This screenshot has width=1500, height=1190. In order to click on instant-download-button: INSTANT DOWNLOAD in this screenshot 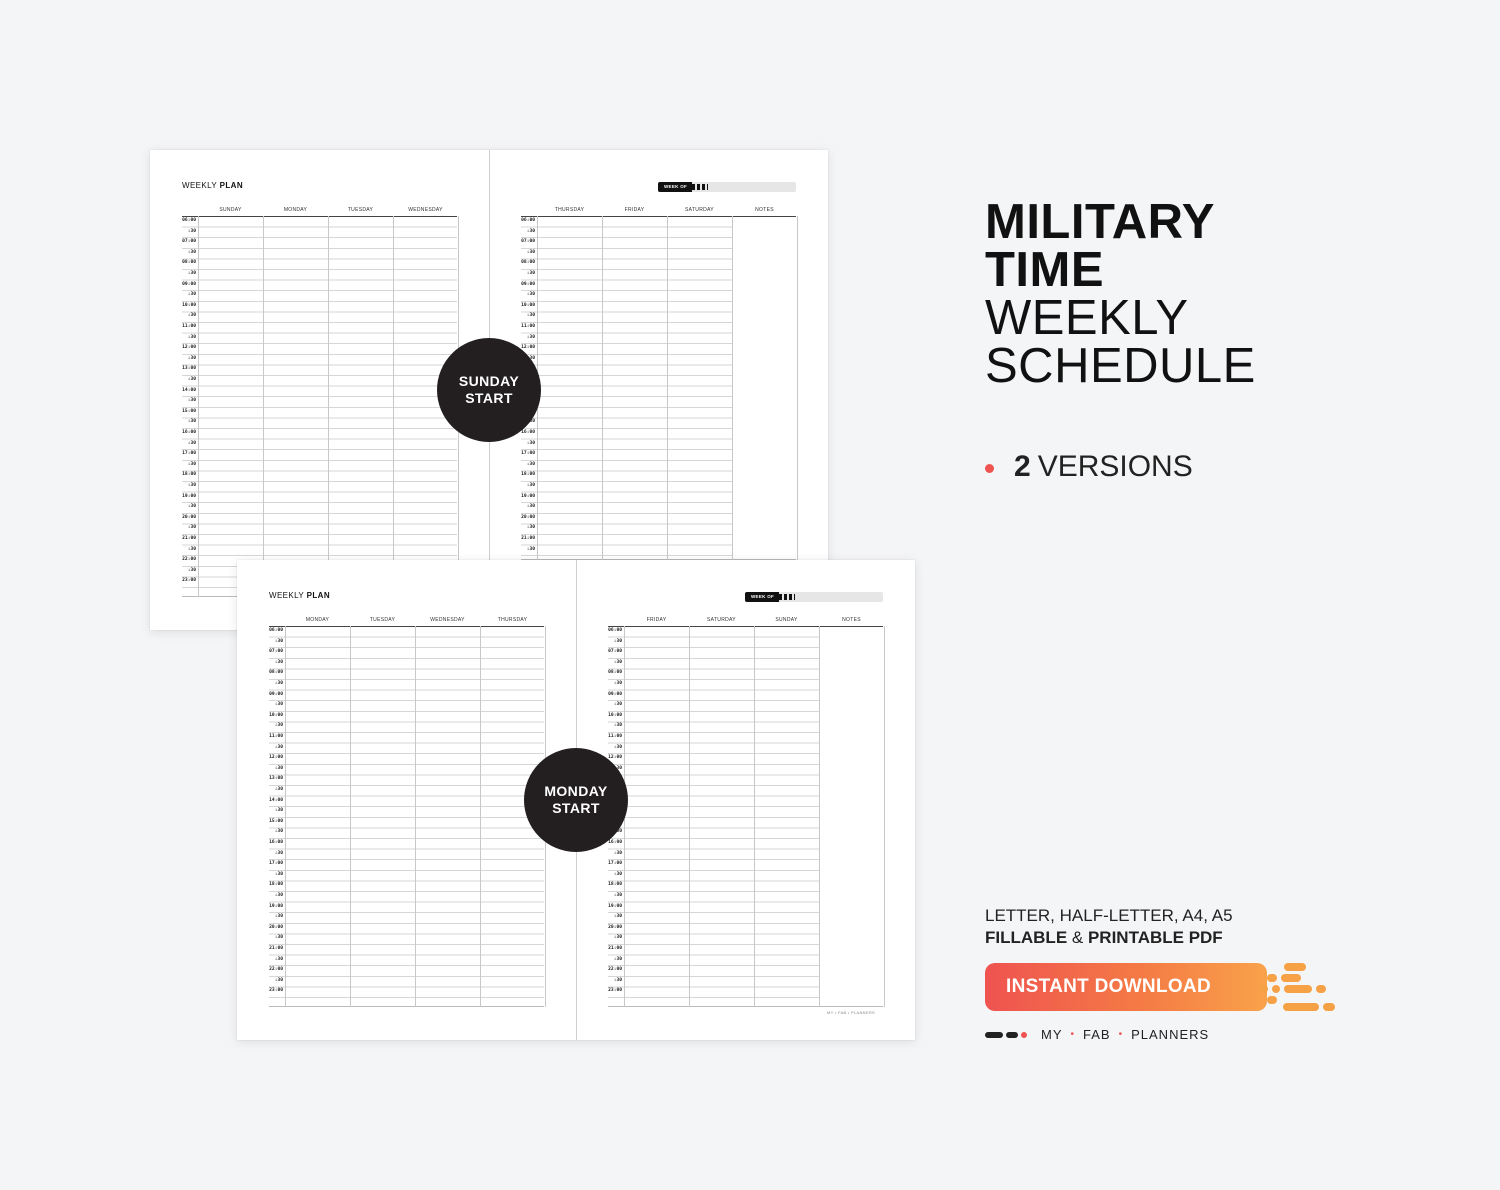, I will do `click(1126, 987)`.